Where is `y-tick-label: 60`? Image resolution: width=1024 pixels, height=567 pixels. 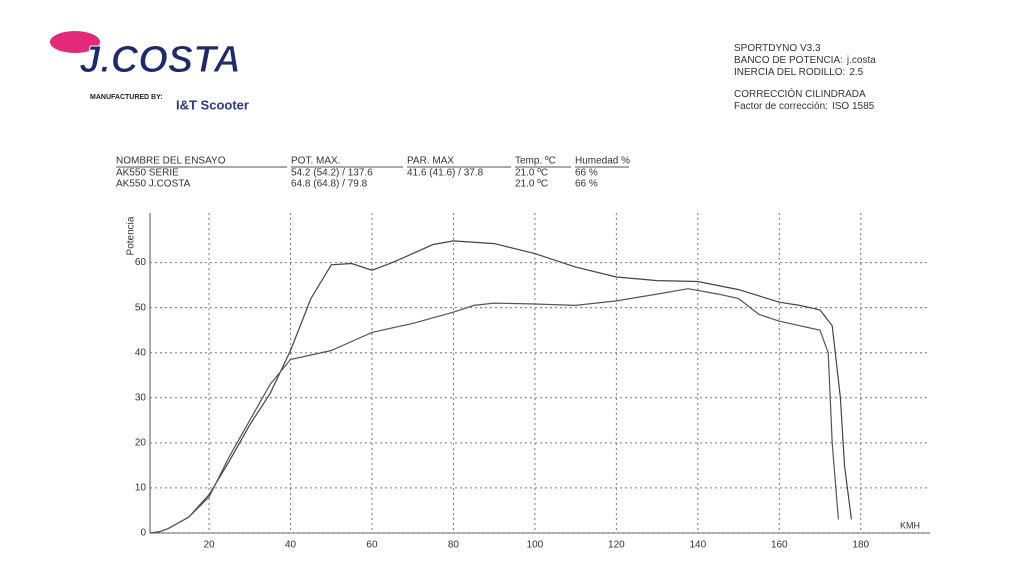
y-tick-label: 60 is located at coordinates (141, 262).